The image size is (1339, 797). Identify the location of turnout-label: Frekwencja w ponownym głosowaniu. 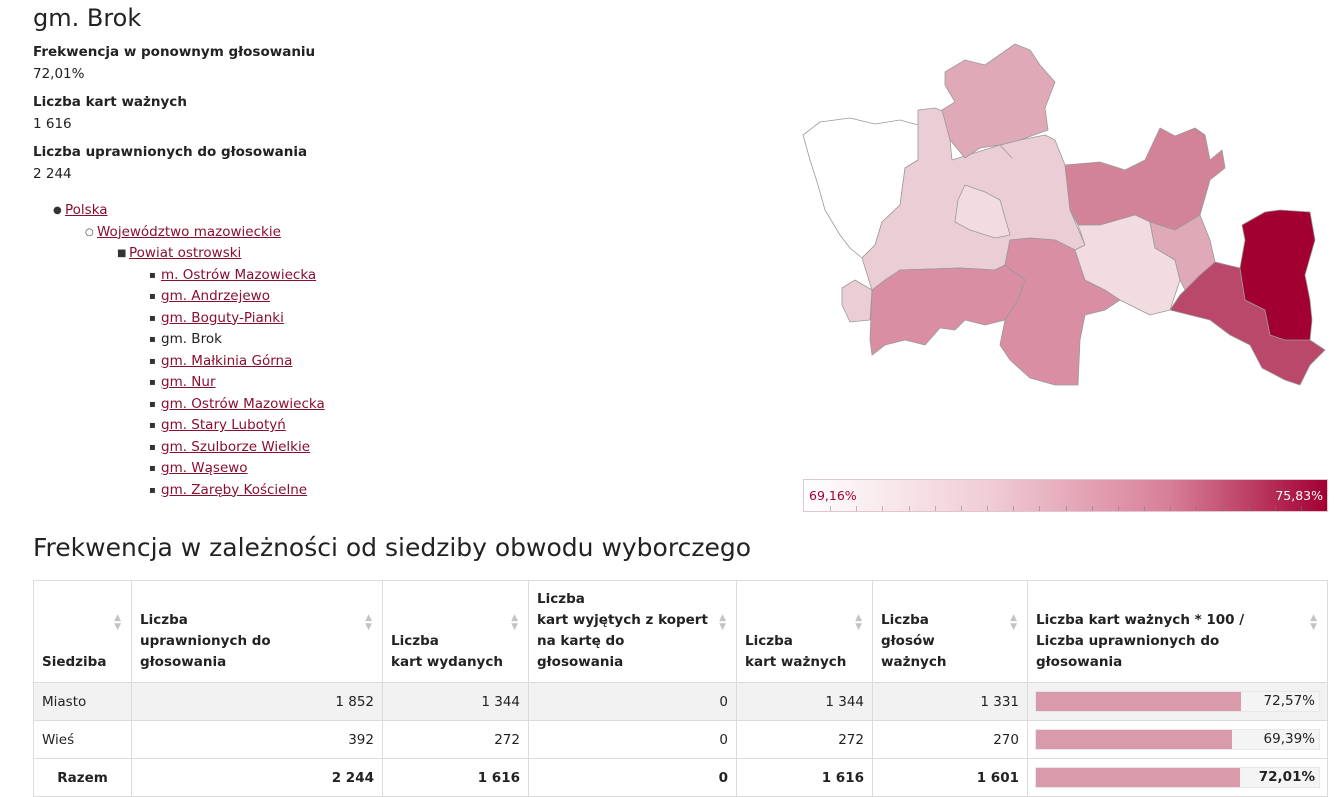
(174, 52).